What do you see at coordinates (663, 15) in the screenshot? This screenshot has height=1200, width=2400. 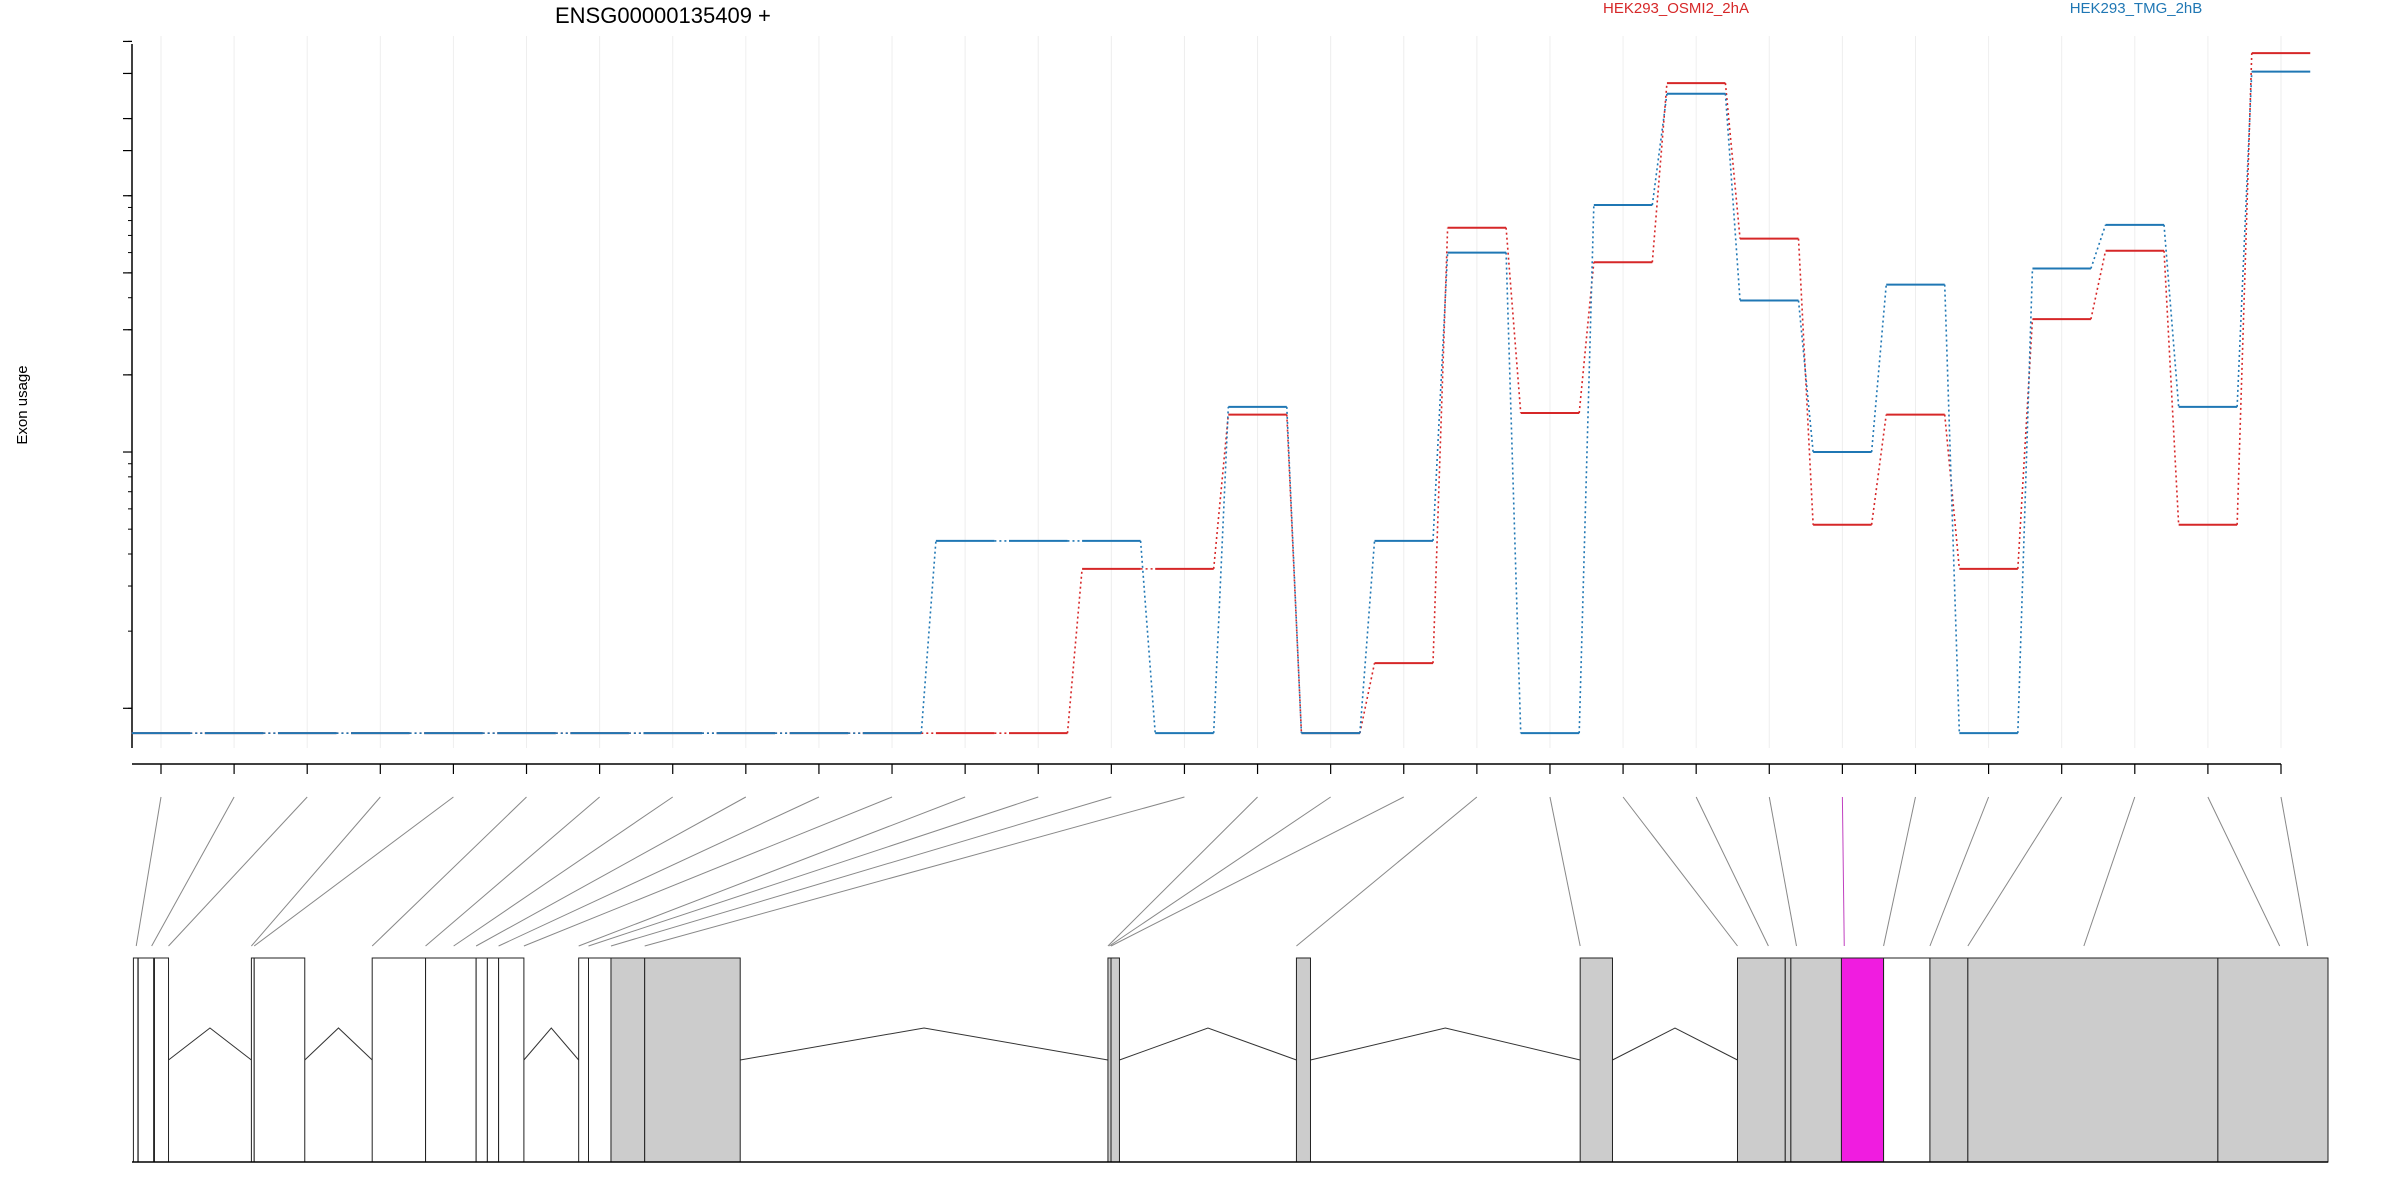 I see `chart-title: ENSG00000135409 +` at bounding box center [663, 15].